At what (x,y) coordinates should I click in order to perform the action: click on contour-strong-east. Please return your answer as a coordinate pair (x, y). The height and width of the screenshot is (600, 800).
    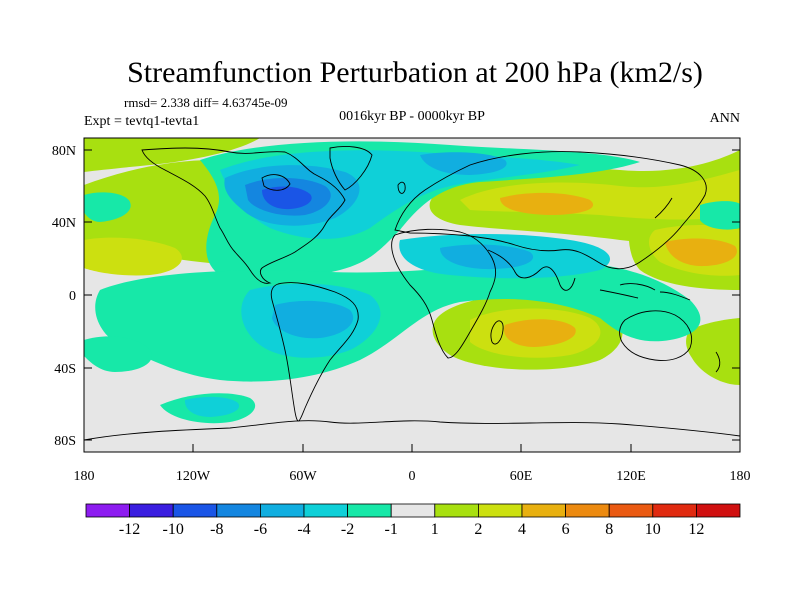
    Looking at the image, I should click on (701, 252).